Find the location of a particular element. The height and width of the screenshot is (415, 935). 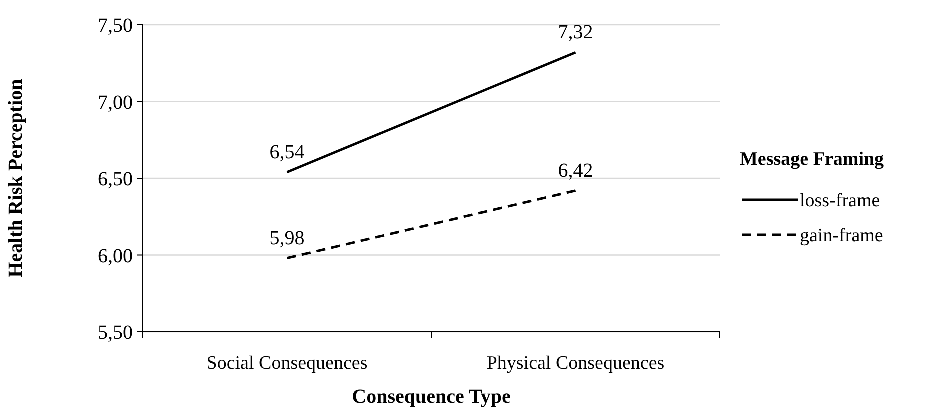

y-axis-title: Health Risk Perception is located at coordinates (16, 178).